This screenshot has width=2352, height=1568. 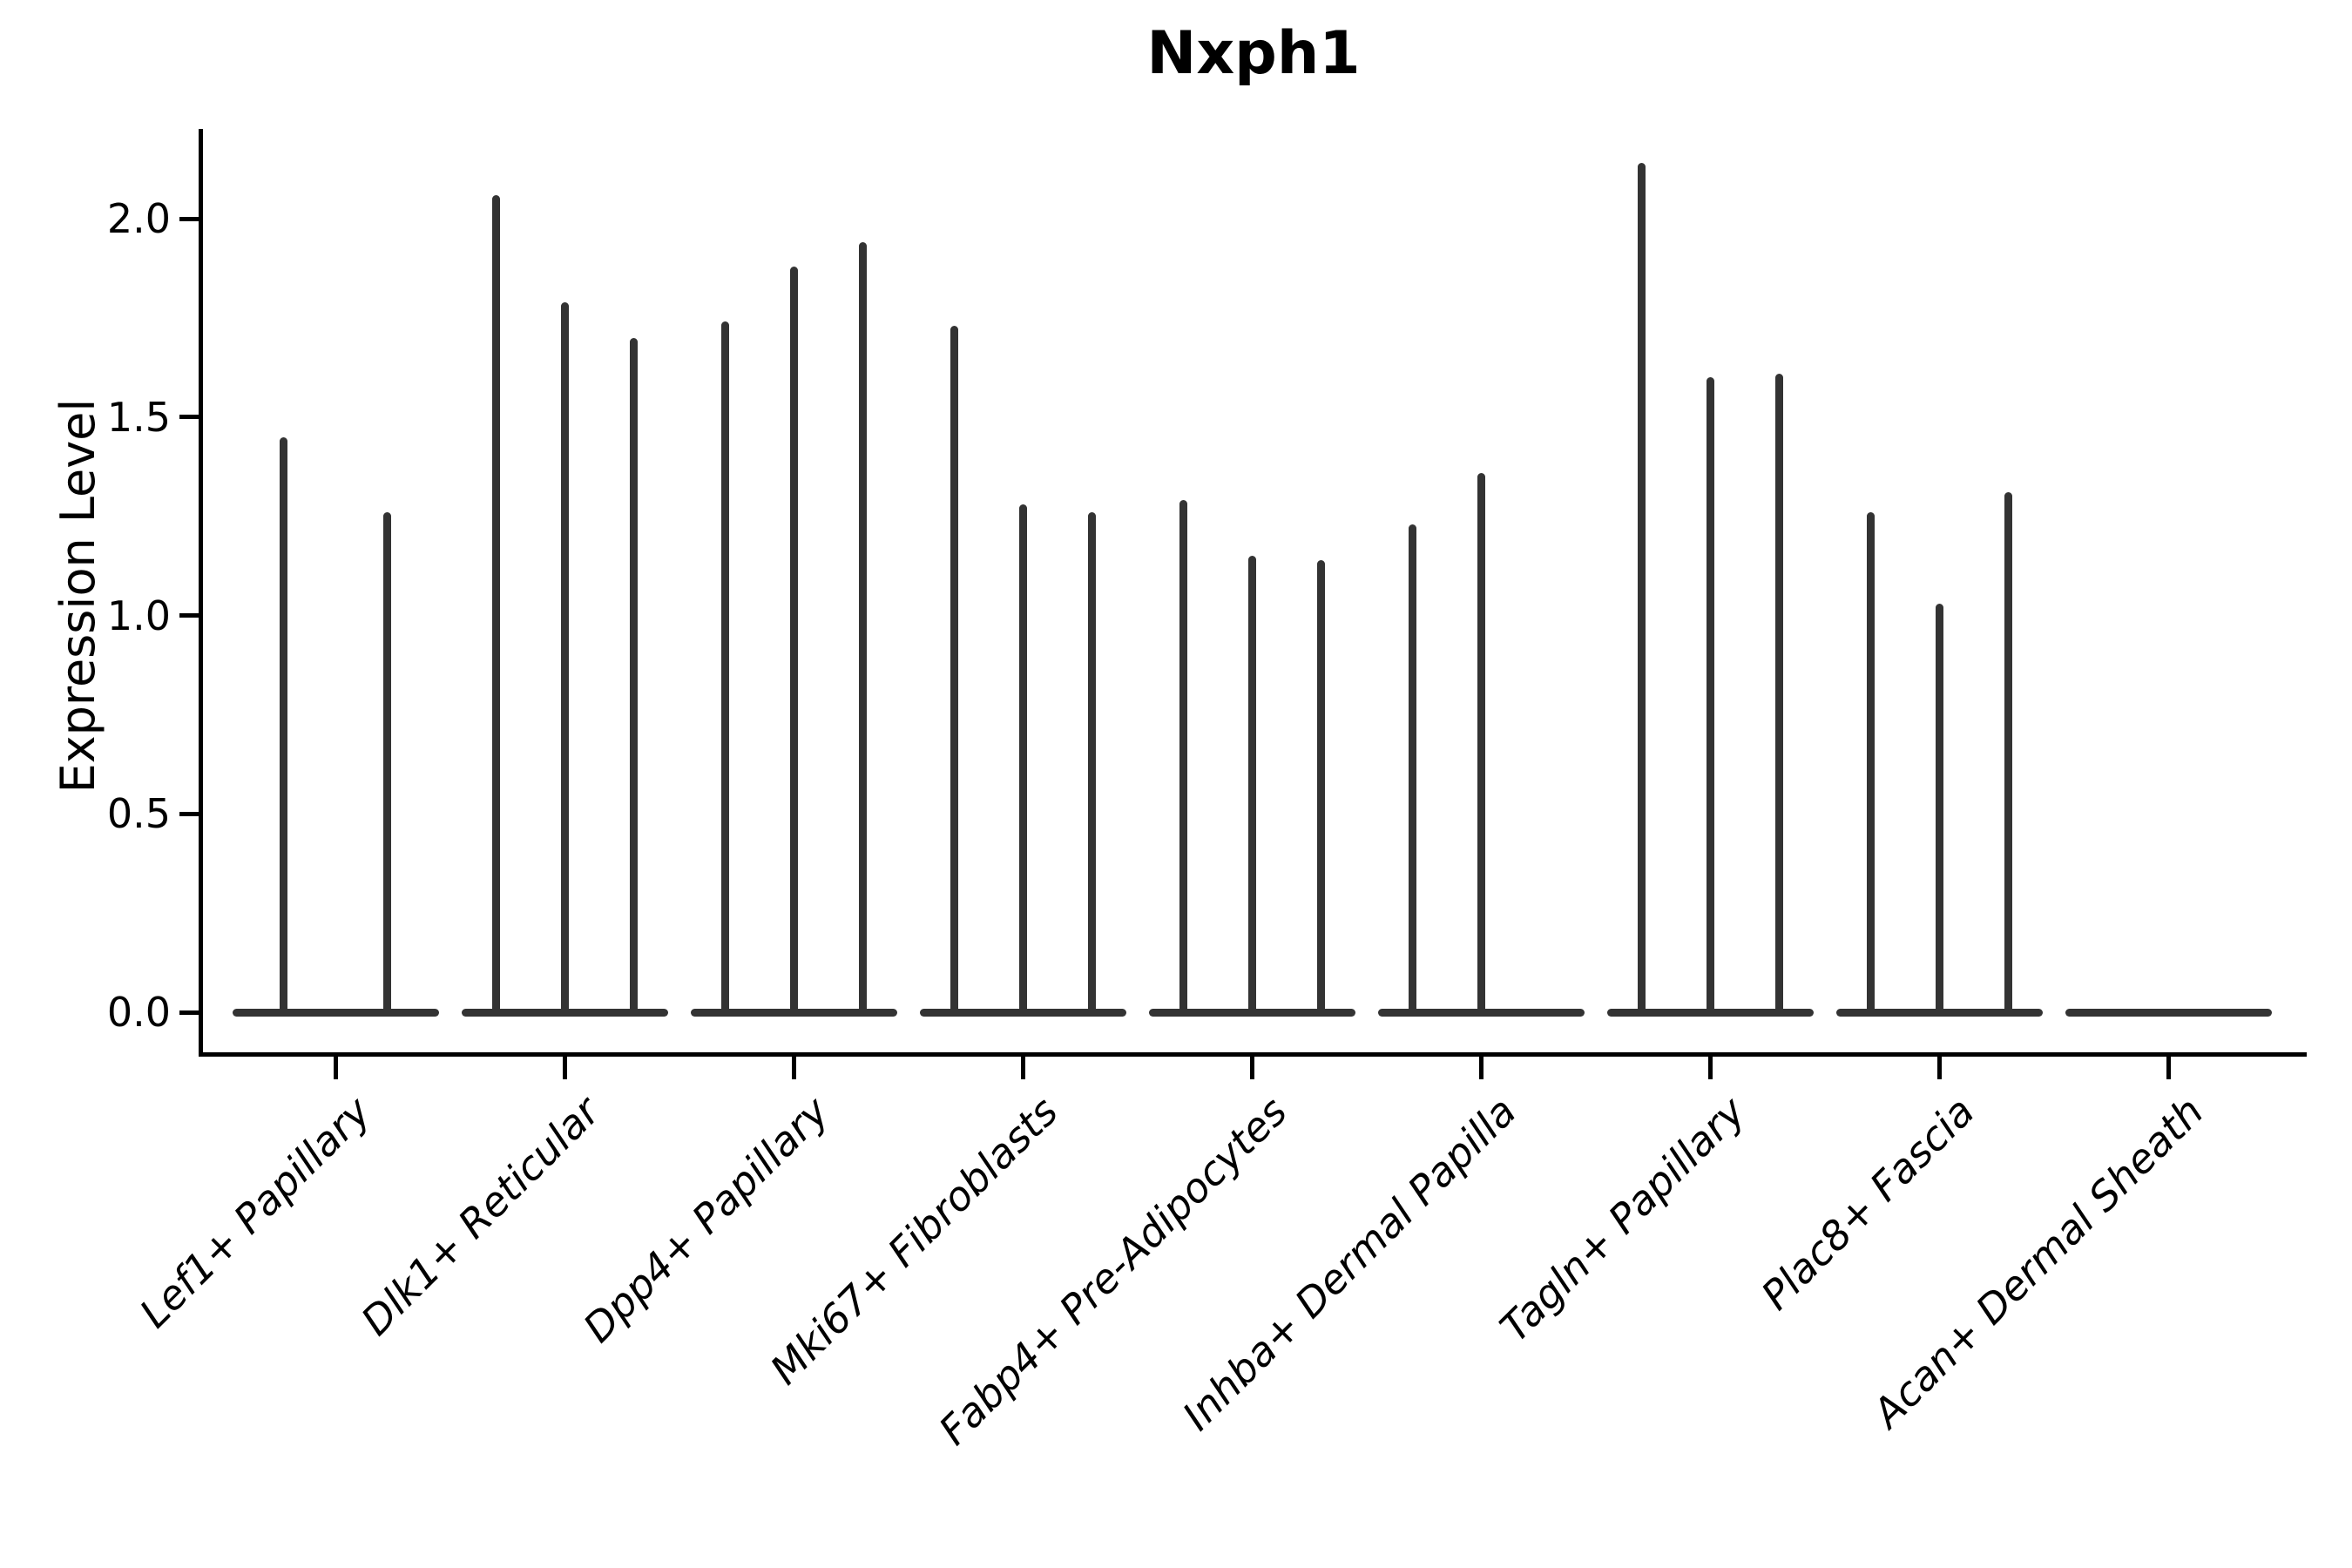 What do you see at coordinates (138, 615) in the screenshot?
I see `y-tick-label: 1.0` at bounding box center [138, 615].